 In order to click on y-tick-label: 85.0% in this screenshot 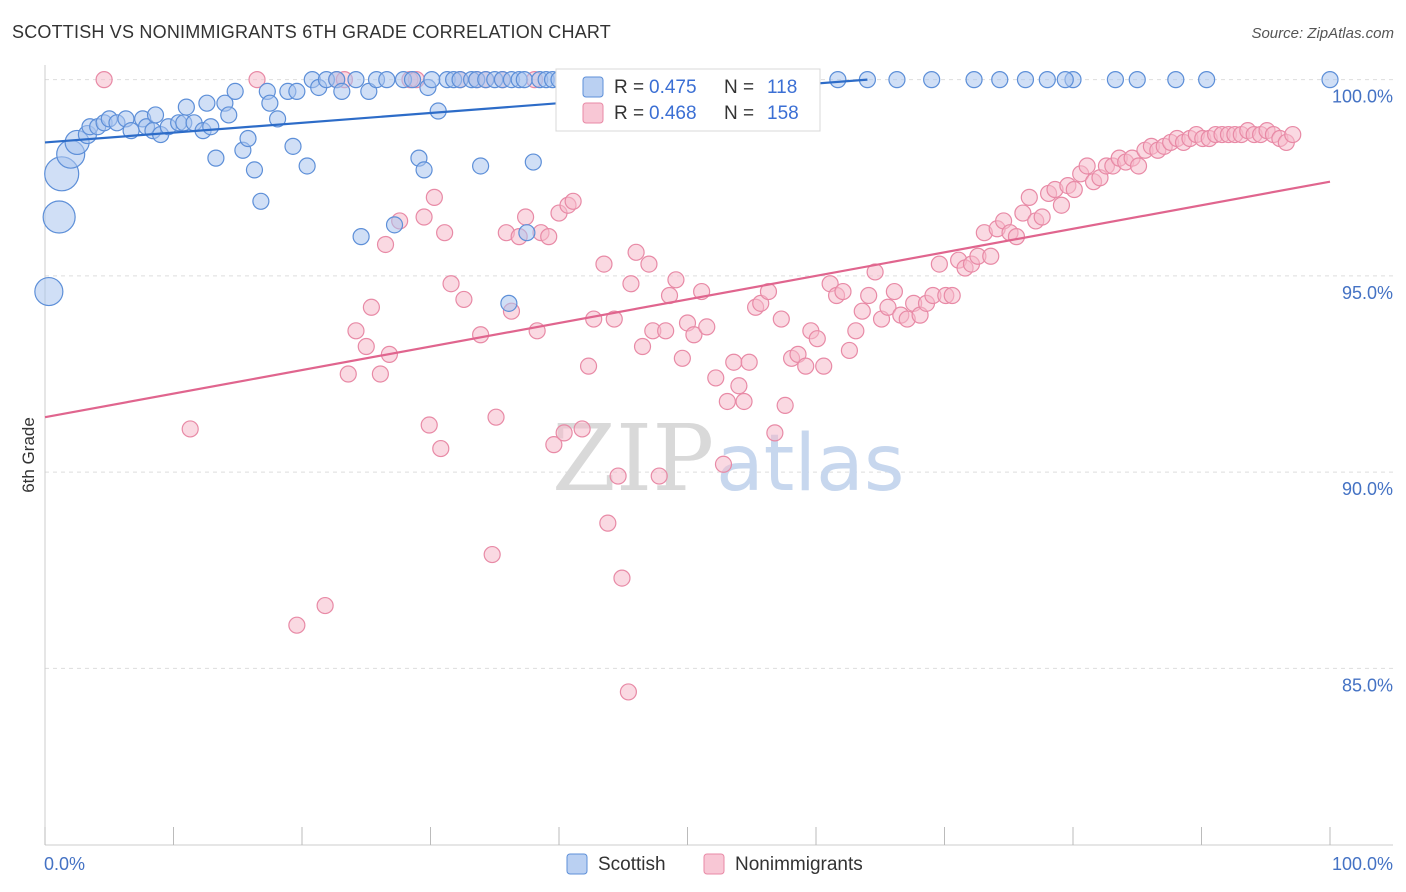, I will do `click(1367, 685)`.